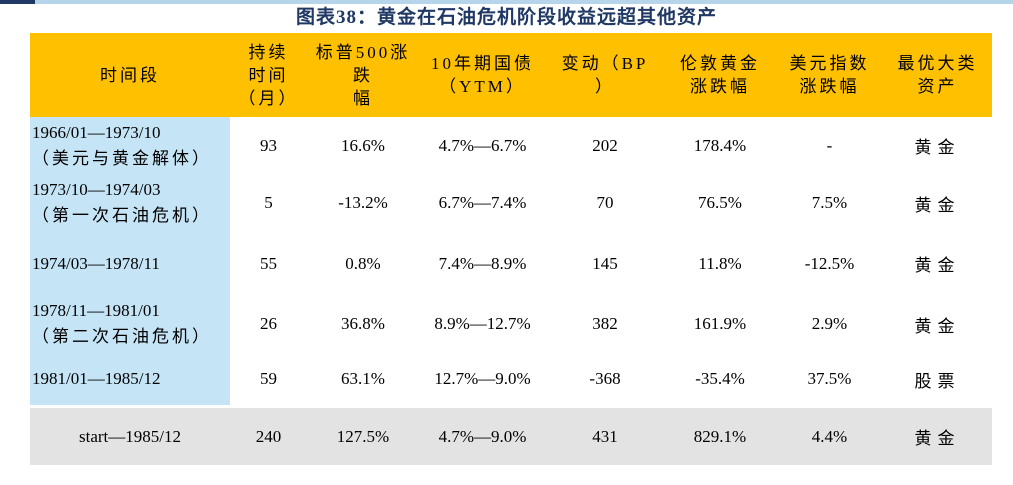 The width and height of the screenshot is (1013, 485). Describe the element at coordinates (937, 75) in the screenshot. I see `column-header-best-asset: 最优大类 资产` at that location.